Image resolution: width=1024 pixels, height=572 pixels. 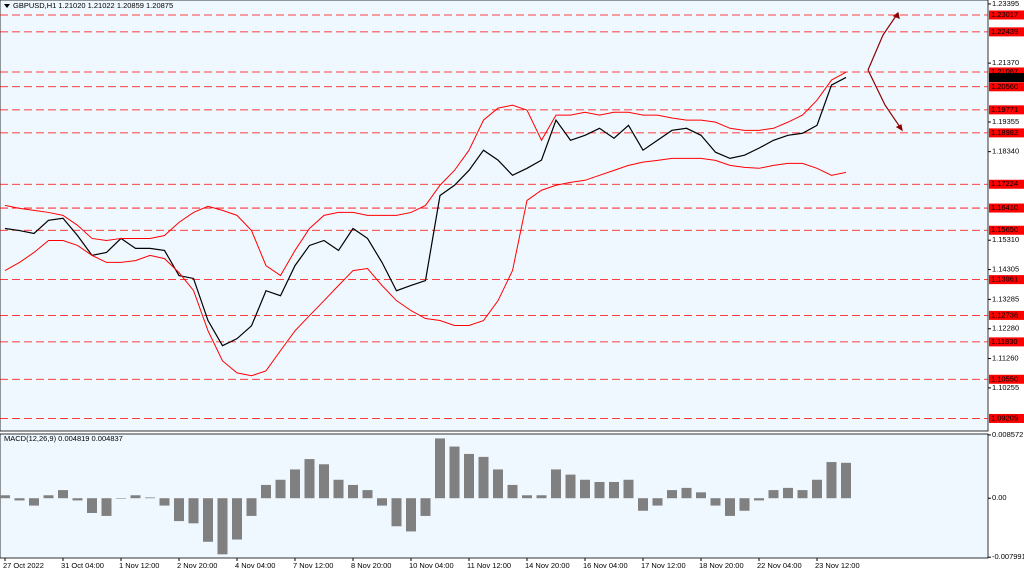 I want to click on x-tick-label: 2 Nov 20:00, so click(x=197, y=565).